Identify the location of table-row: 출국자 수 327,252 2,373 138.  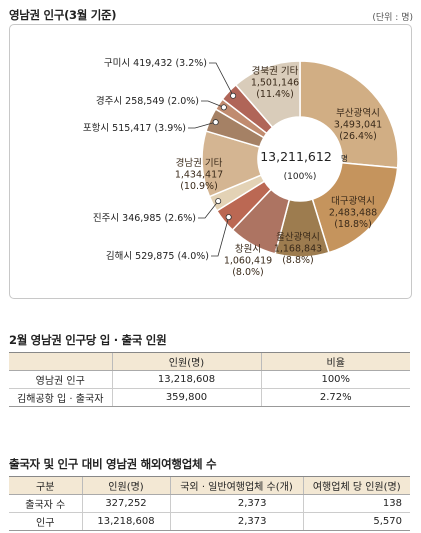
(209, 503).